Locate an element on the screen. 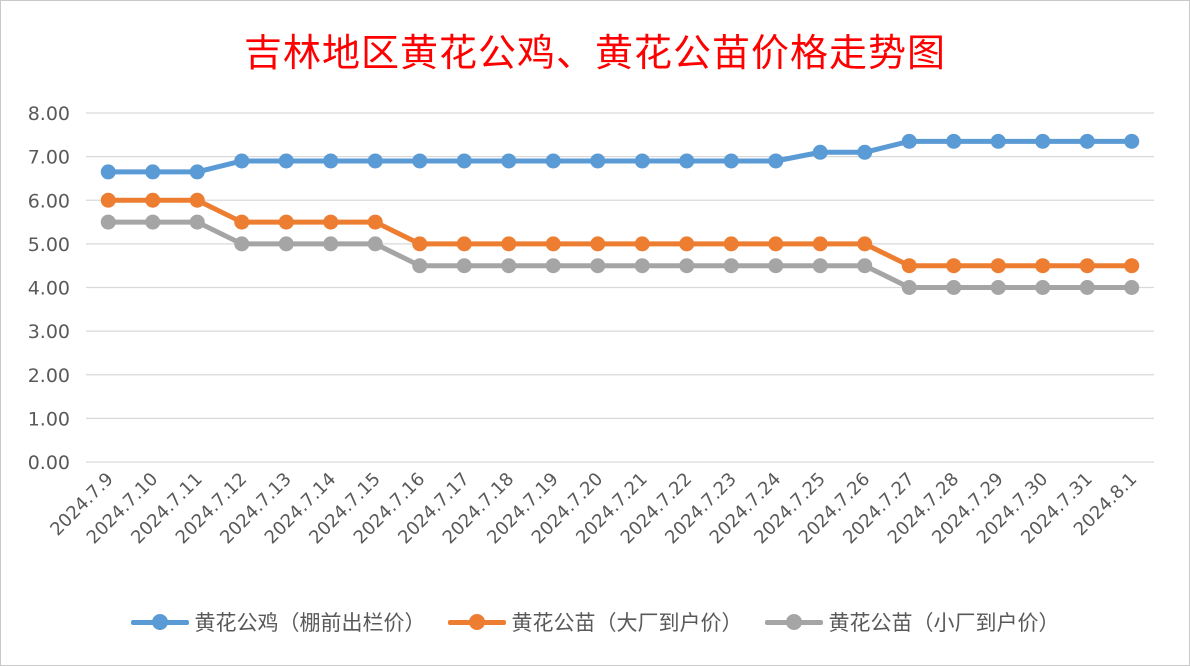 Image resolution: width=1190 pixels, height=666 pixels. y-tick-label: 1.00 is located at coordinates (49, 419).